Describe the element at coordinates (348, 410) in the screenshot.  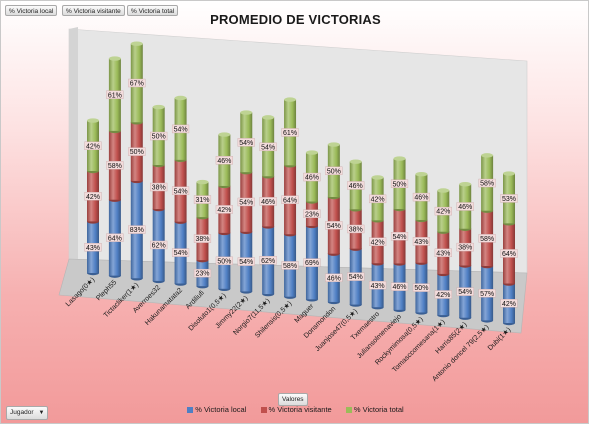
I see `legend-swatch-total` at that location.